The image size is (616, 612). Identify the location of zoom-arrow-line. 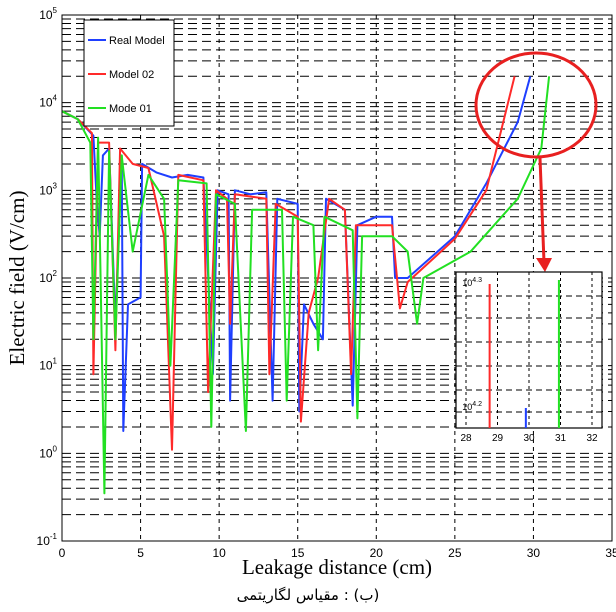
(542, 210).